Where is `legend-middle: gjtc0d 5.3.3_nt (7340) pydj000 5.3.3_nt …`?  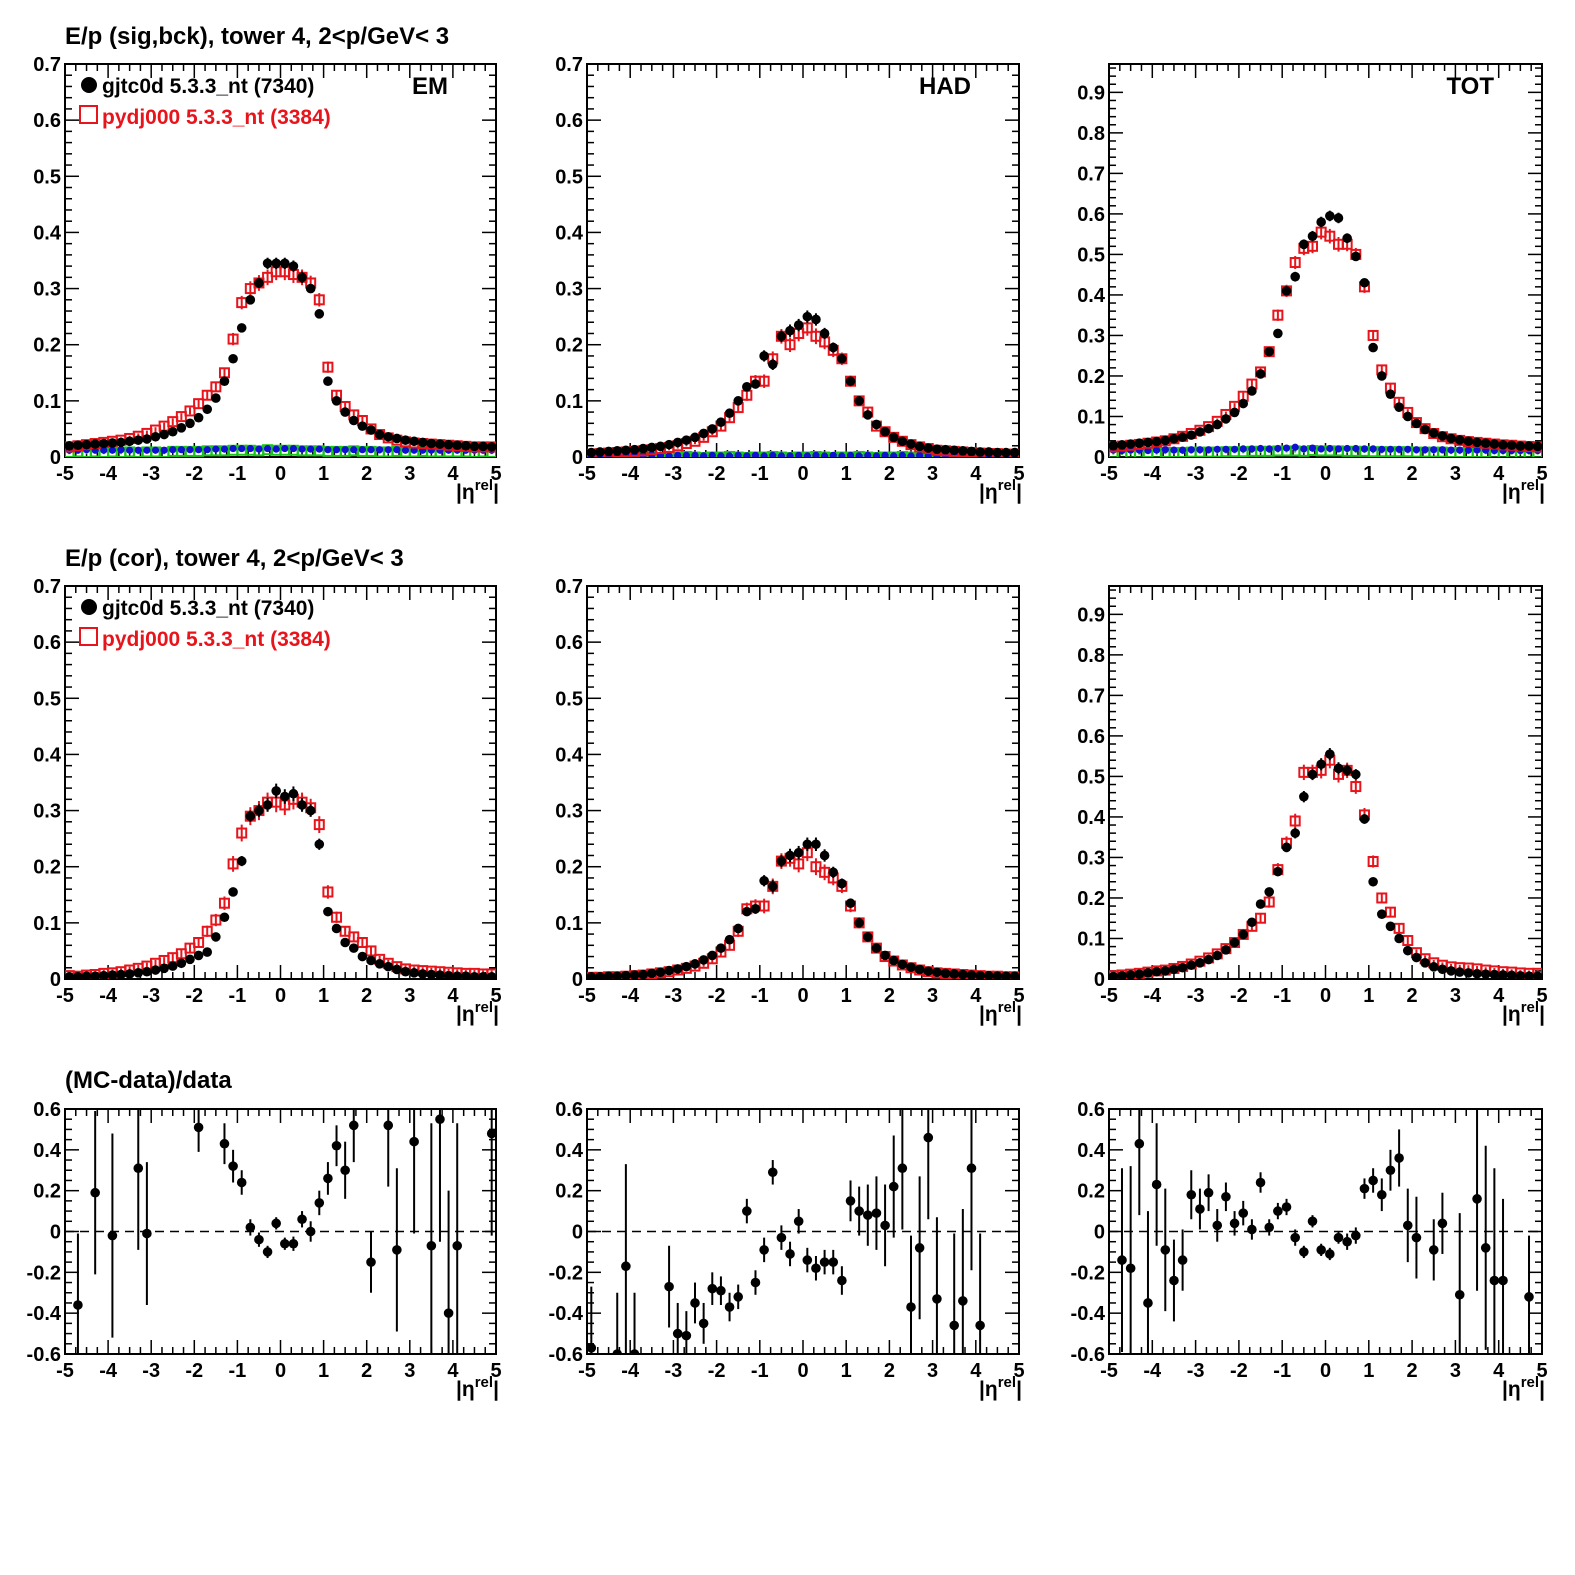 legend-middle: gjtc0d 5.3.3_nt (7340) pydj000 5.3.3_nt … is located at coordinates (205, 624).